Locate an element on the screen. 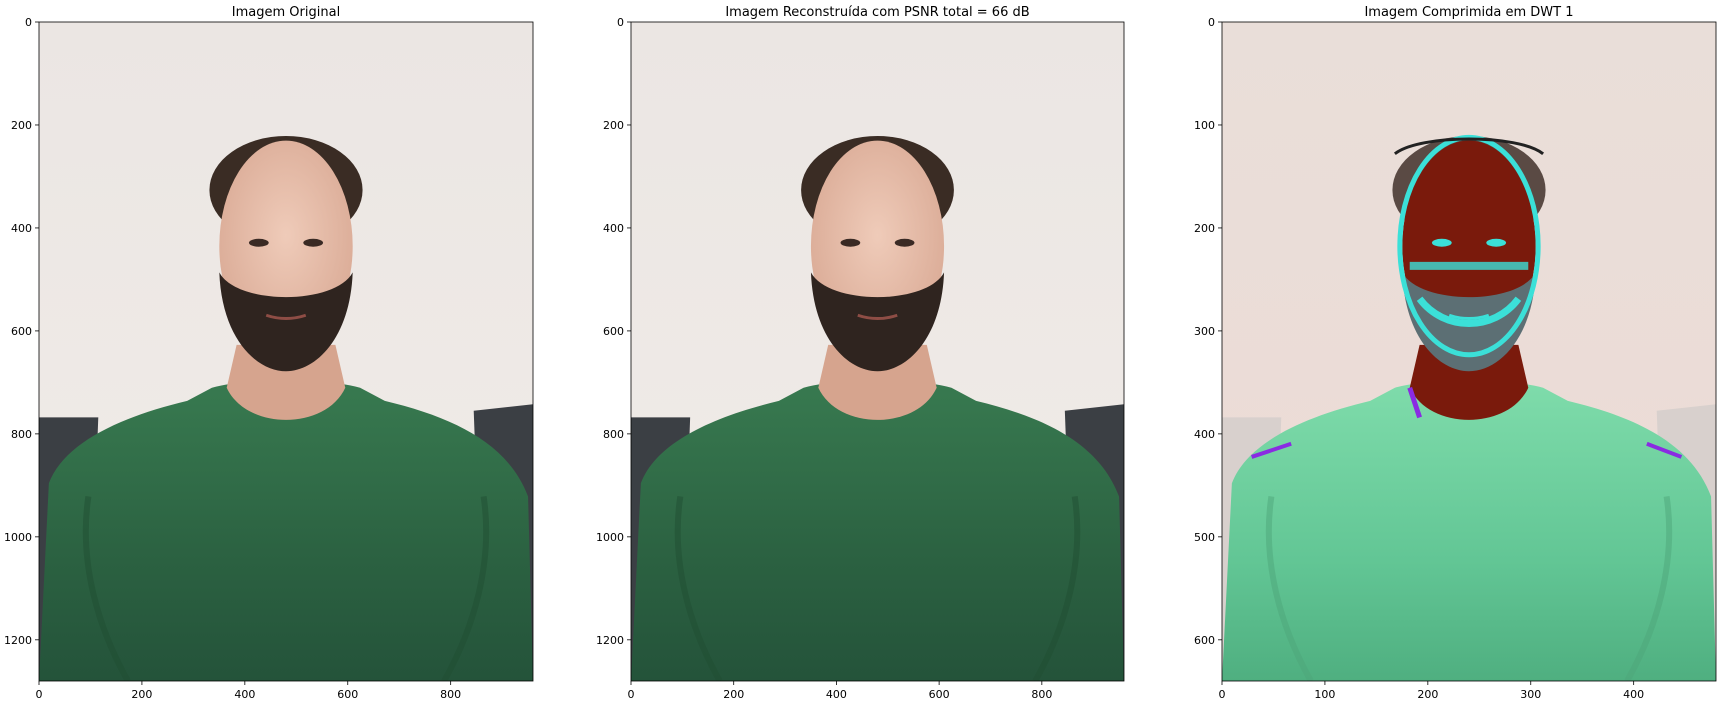 This screenshot has width=1720, height=703. y-tick-label: 300 is located at coordinates (1204, 331).